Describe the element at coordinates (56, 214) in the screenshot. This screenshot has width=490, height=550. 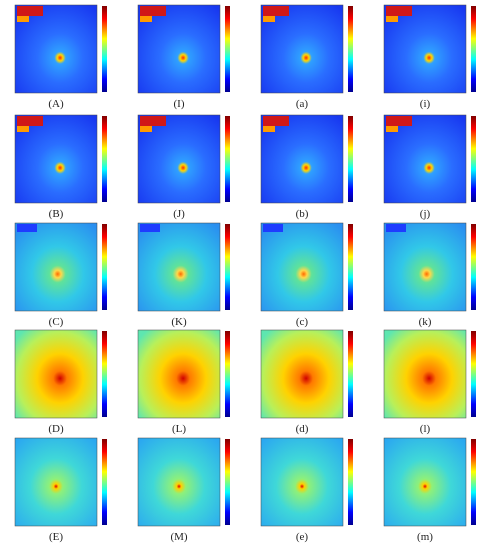
I see `panel-label: (B)` at that location.